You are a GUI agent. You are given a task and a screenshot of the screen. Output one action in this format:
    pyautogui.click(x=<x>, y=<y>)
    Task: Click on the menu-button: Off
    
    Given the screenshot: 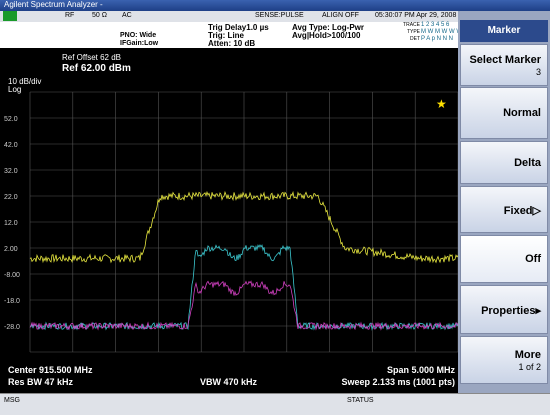 What is the action you would take?
    pyautogui.click(x=504, y=259)
    